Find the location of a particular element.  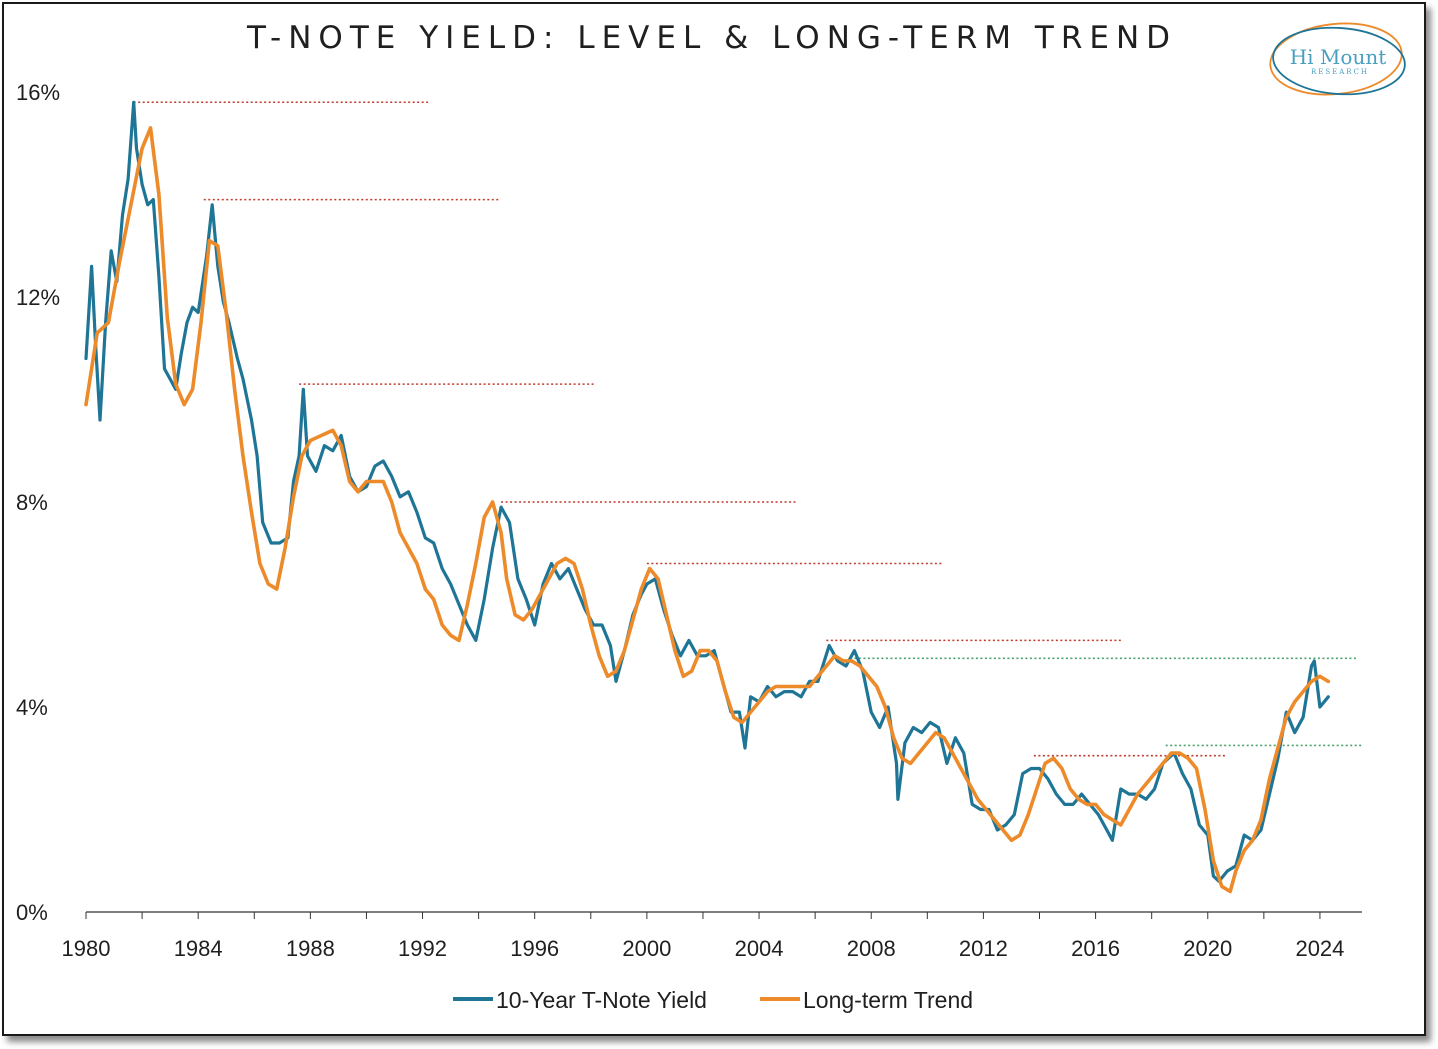

hi-mount-logo: Hi Mount RESEARCH is located at coordinates (1337, 59).